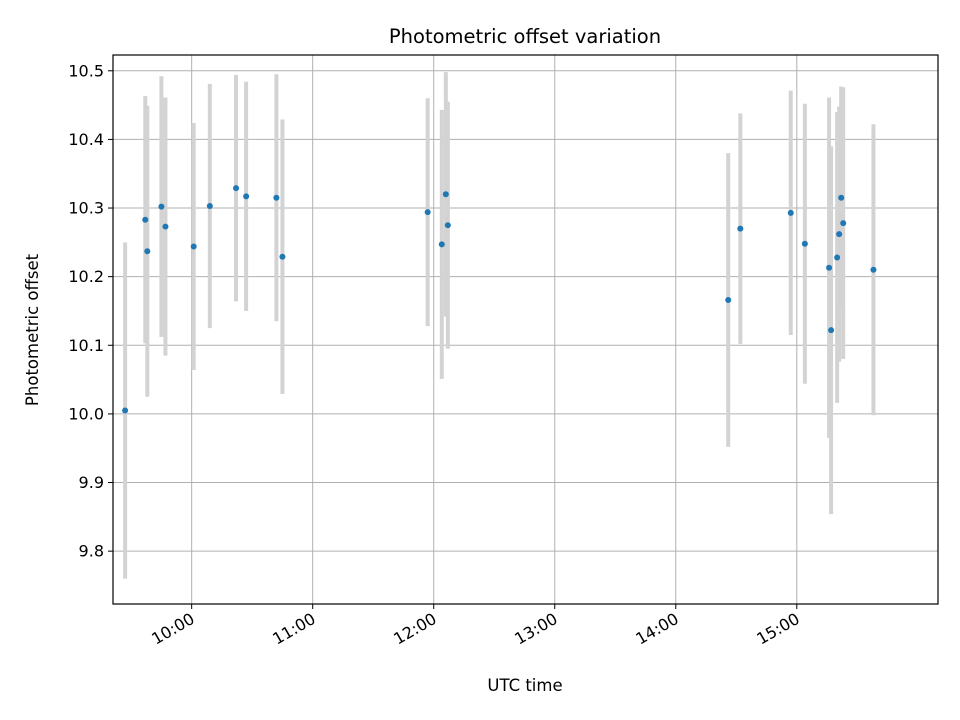 The image size is (960, 720). I want to click on y-tick-label: 9.9, so click(91, 482).